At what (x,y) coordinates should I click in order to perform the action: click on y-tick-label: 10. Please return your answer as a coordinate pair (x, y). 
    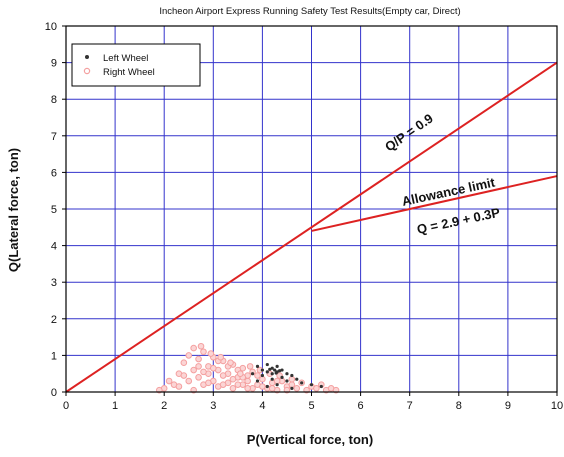
    Looking at the image, I should click on (51, 27).